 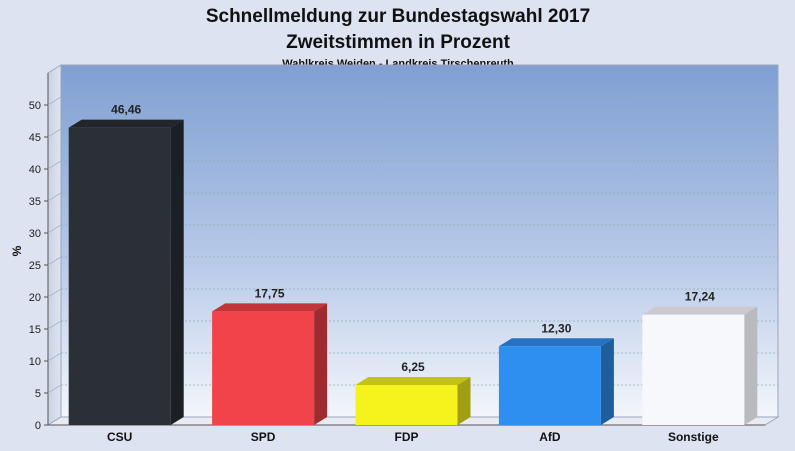 What do you see at coordinates (550, 437) in the screenshot?
I see `category-label: AfD` at bounding box center [550, 437].